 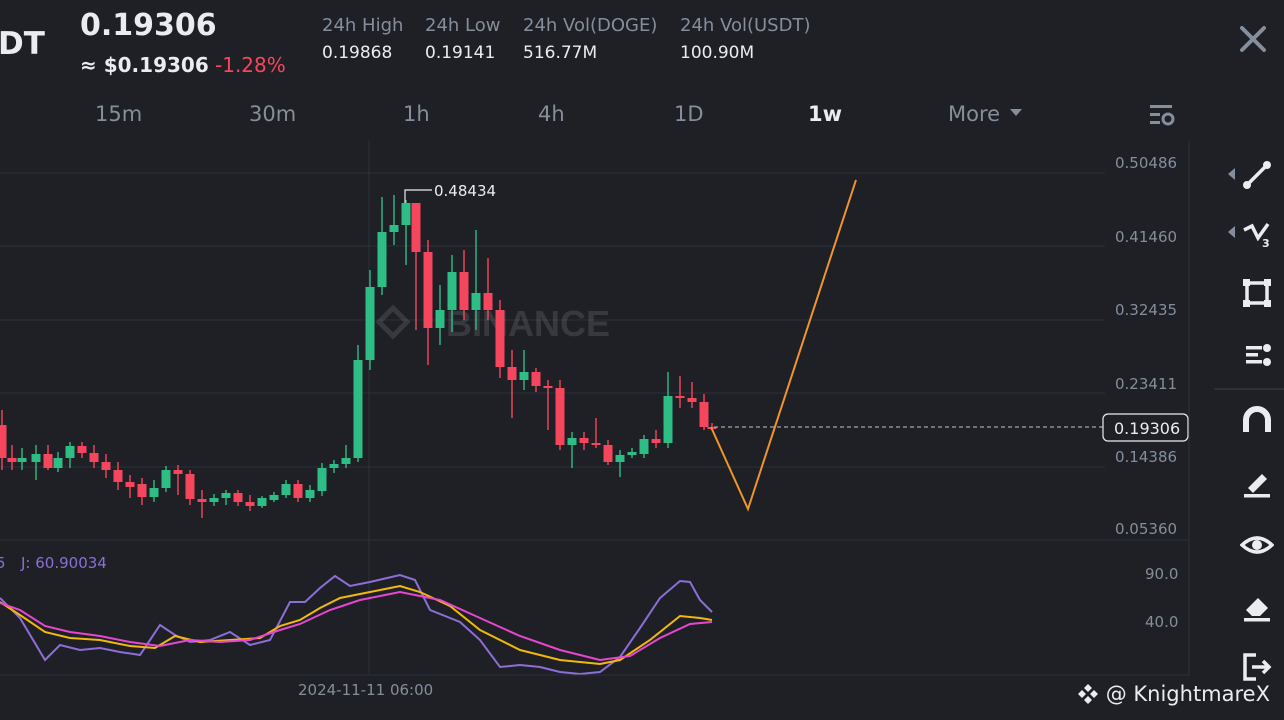 What do you see at coordinates (551, 114) in the screenshot?
I see `tab-4h: 4h` at bounding box center [551, 114].